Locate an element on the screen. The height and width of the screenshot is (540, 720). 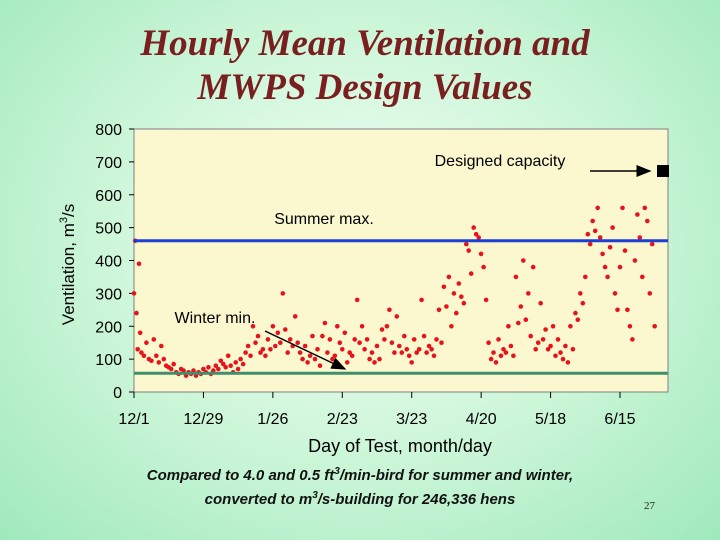
y-tick-label: 200 is located at coordinates (108, 327).